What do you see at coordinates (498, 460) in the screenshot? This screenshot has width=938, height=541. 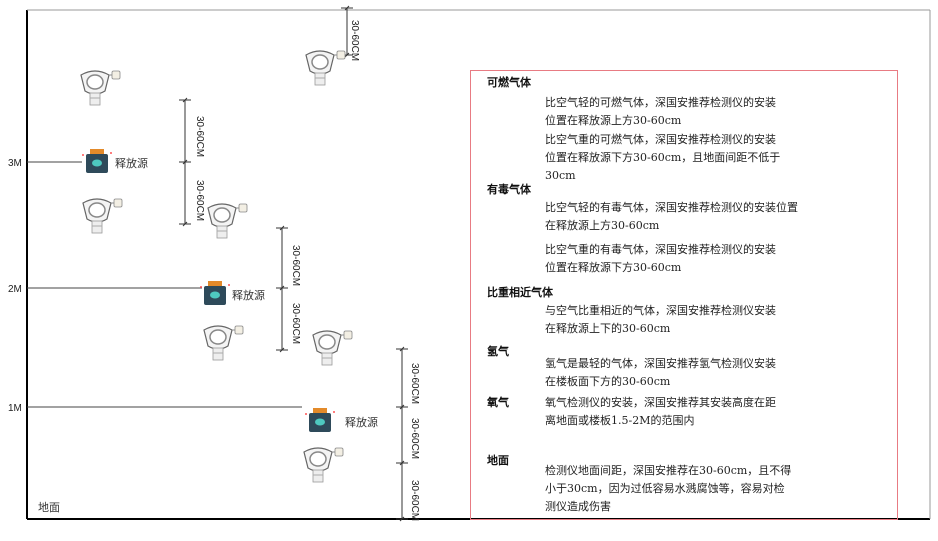 I see `section-heading: 地面` at bounding box center [498, 460].